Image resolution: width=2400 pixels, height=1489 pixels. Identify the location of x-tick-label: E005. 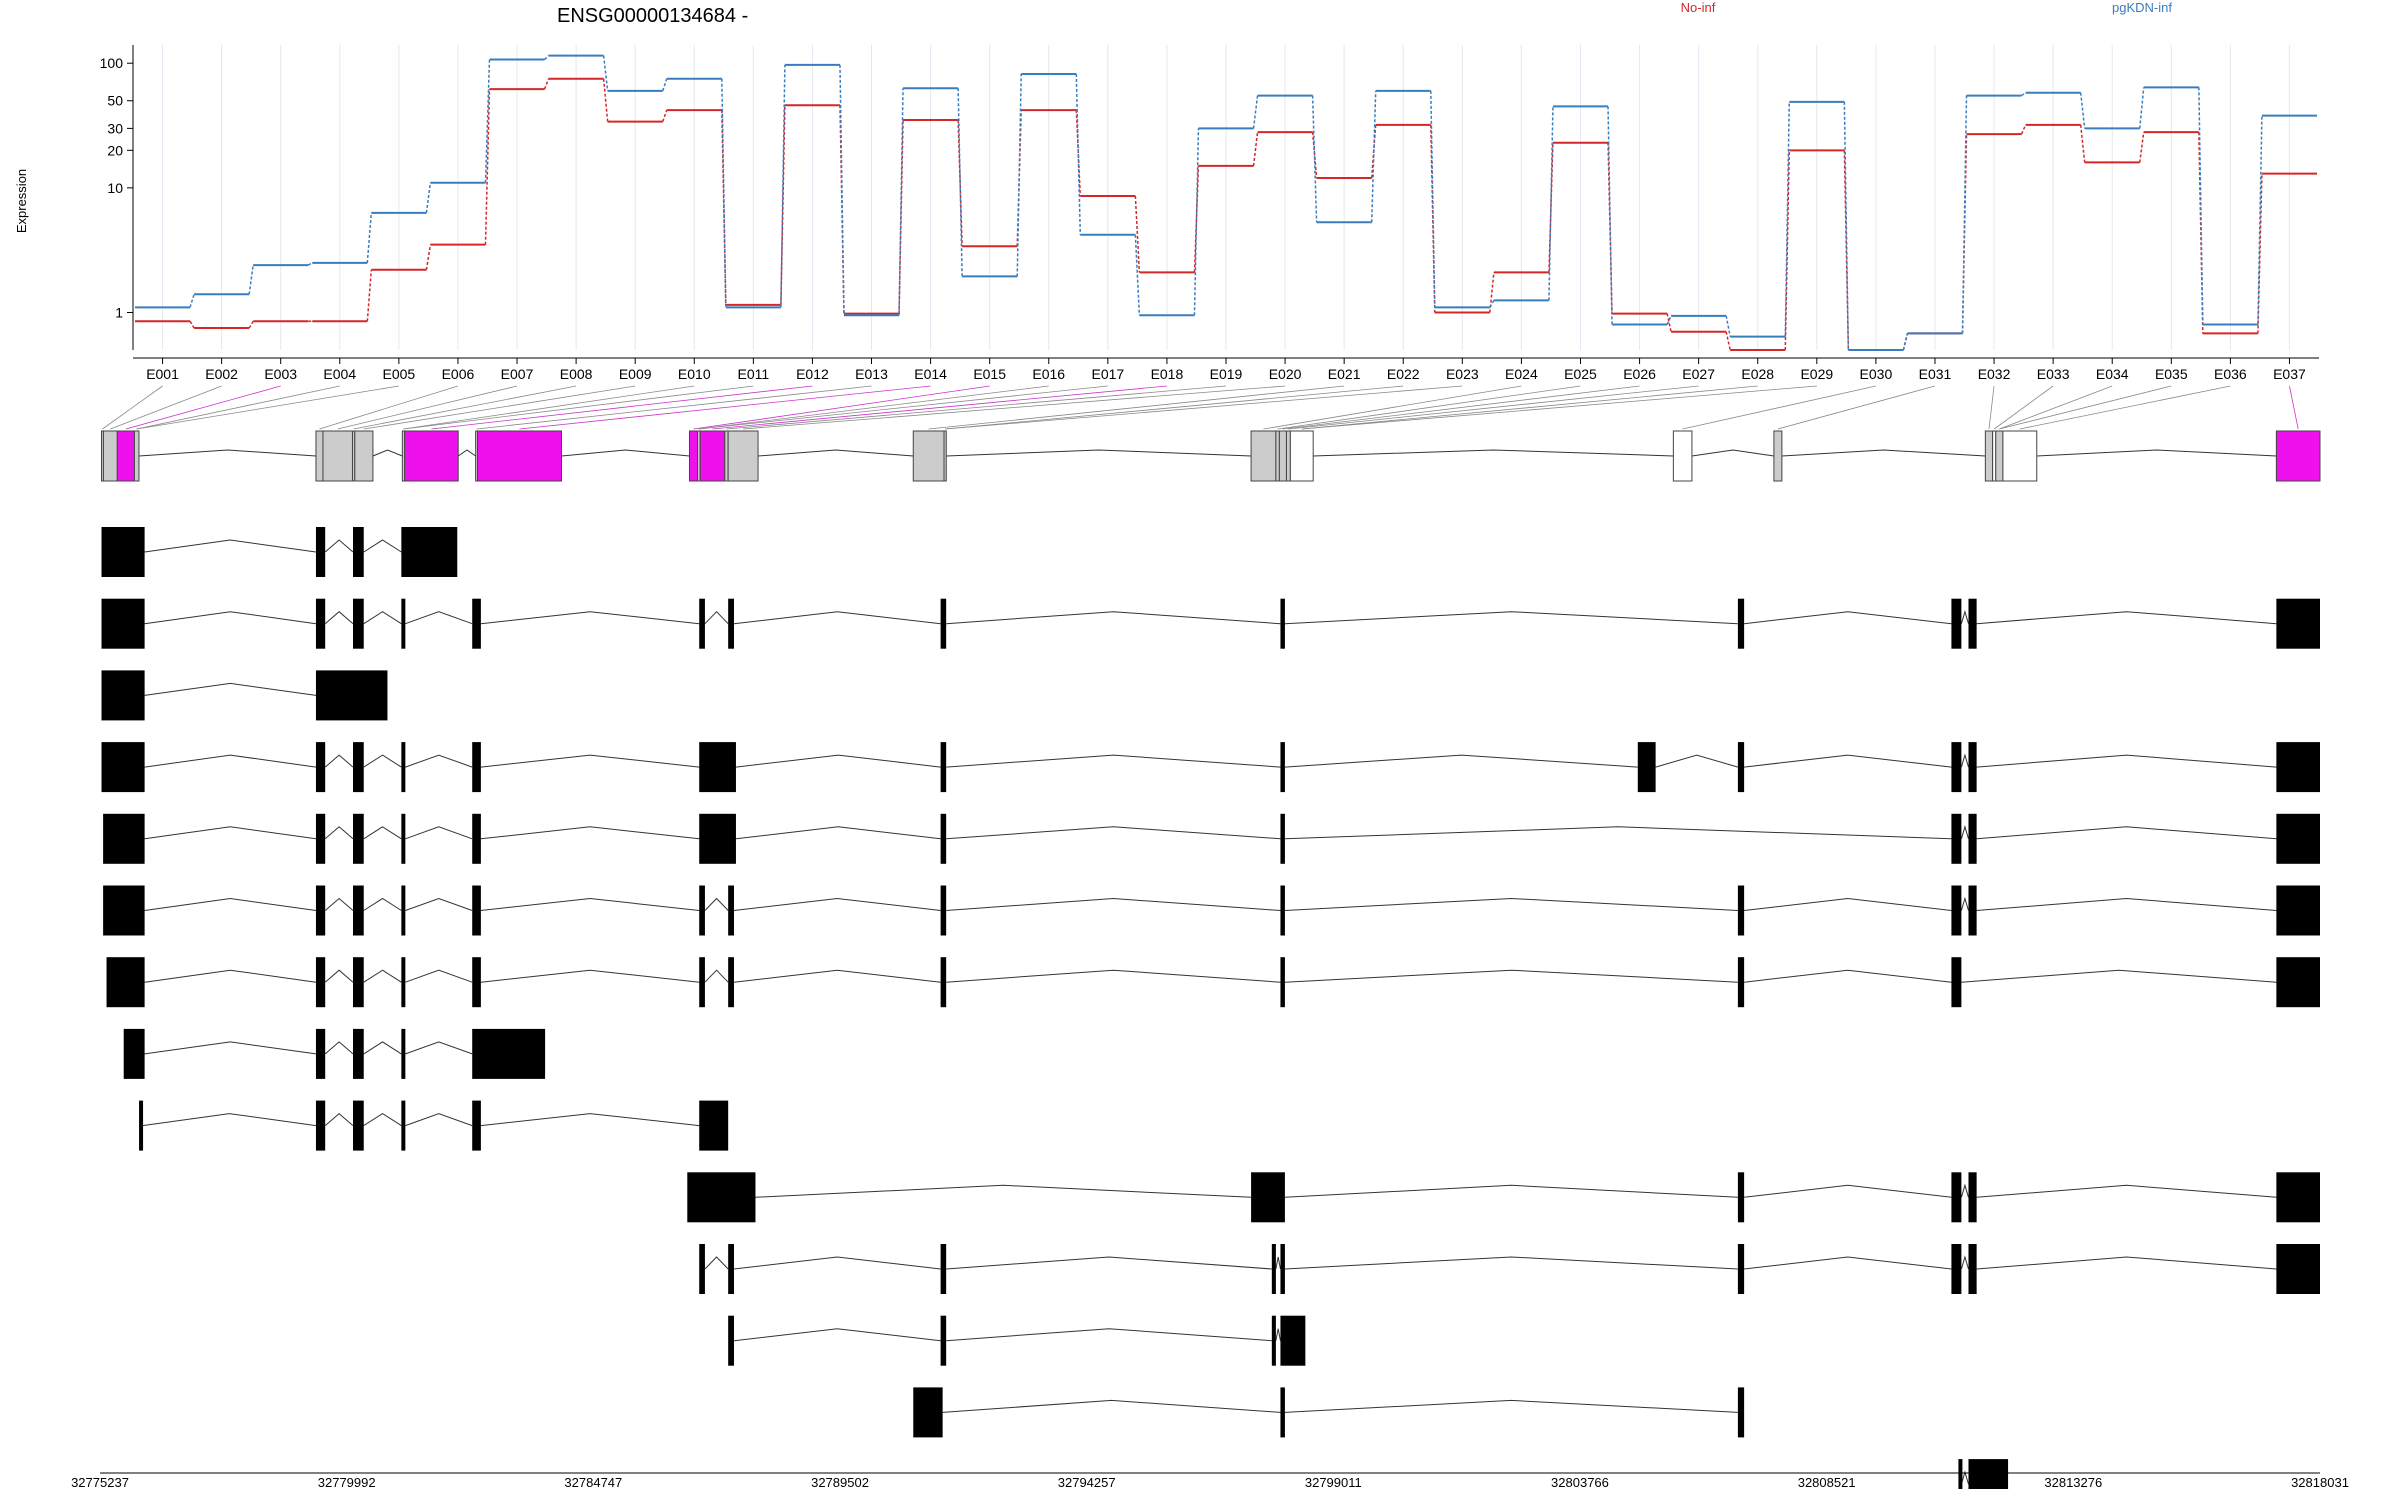
(399, 374).